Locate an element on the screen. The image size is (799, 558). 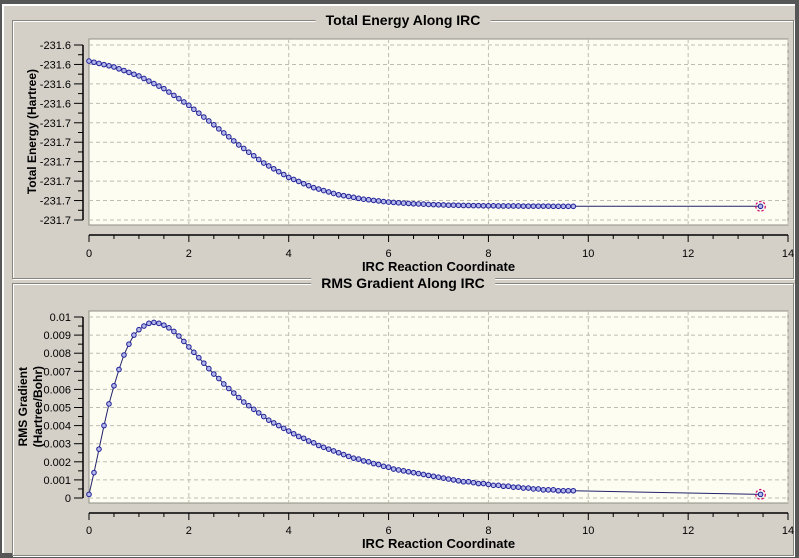
current-point-marker is located at coordinates (760, 206).